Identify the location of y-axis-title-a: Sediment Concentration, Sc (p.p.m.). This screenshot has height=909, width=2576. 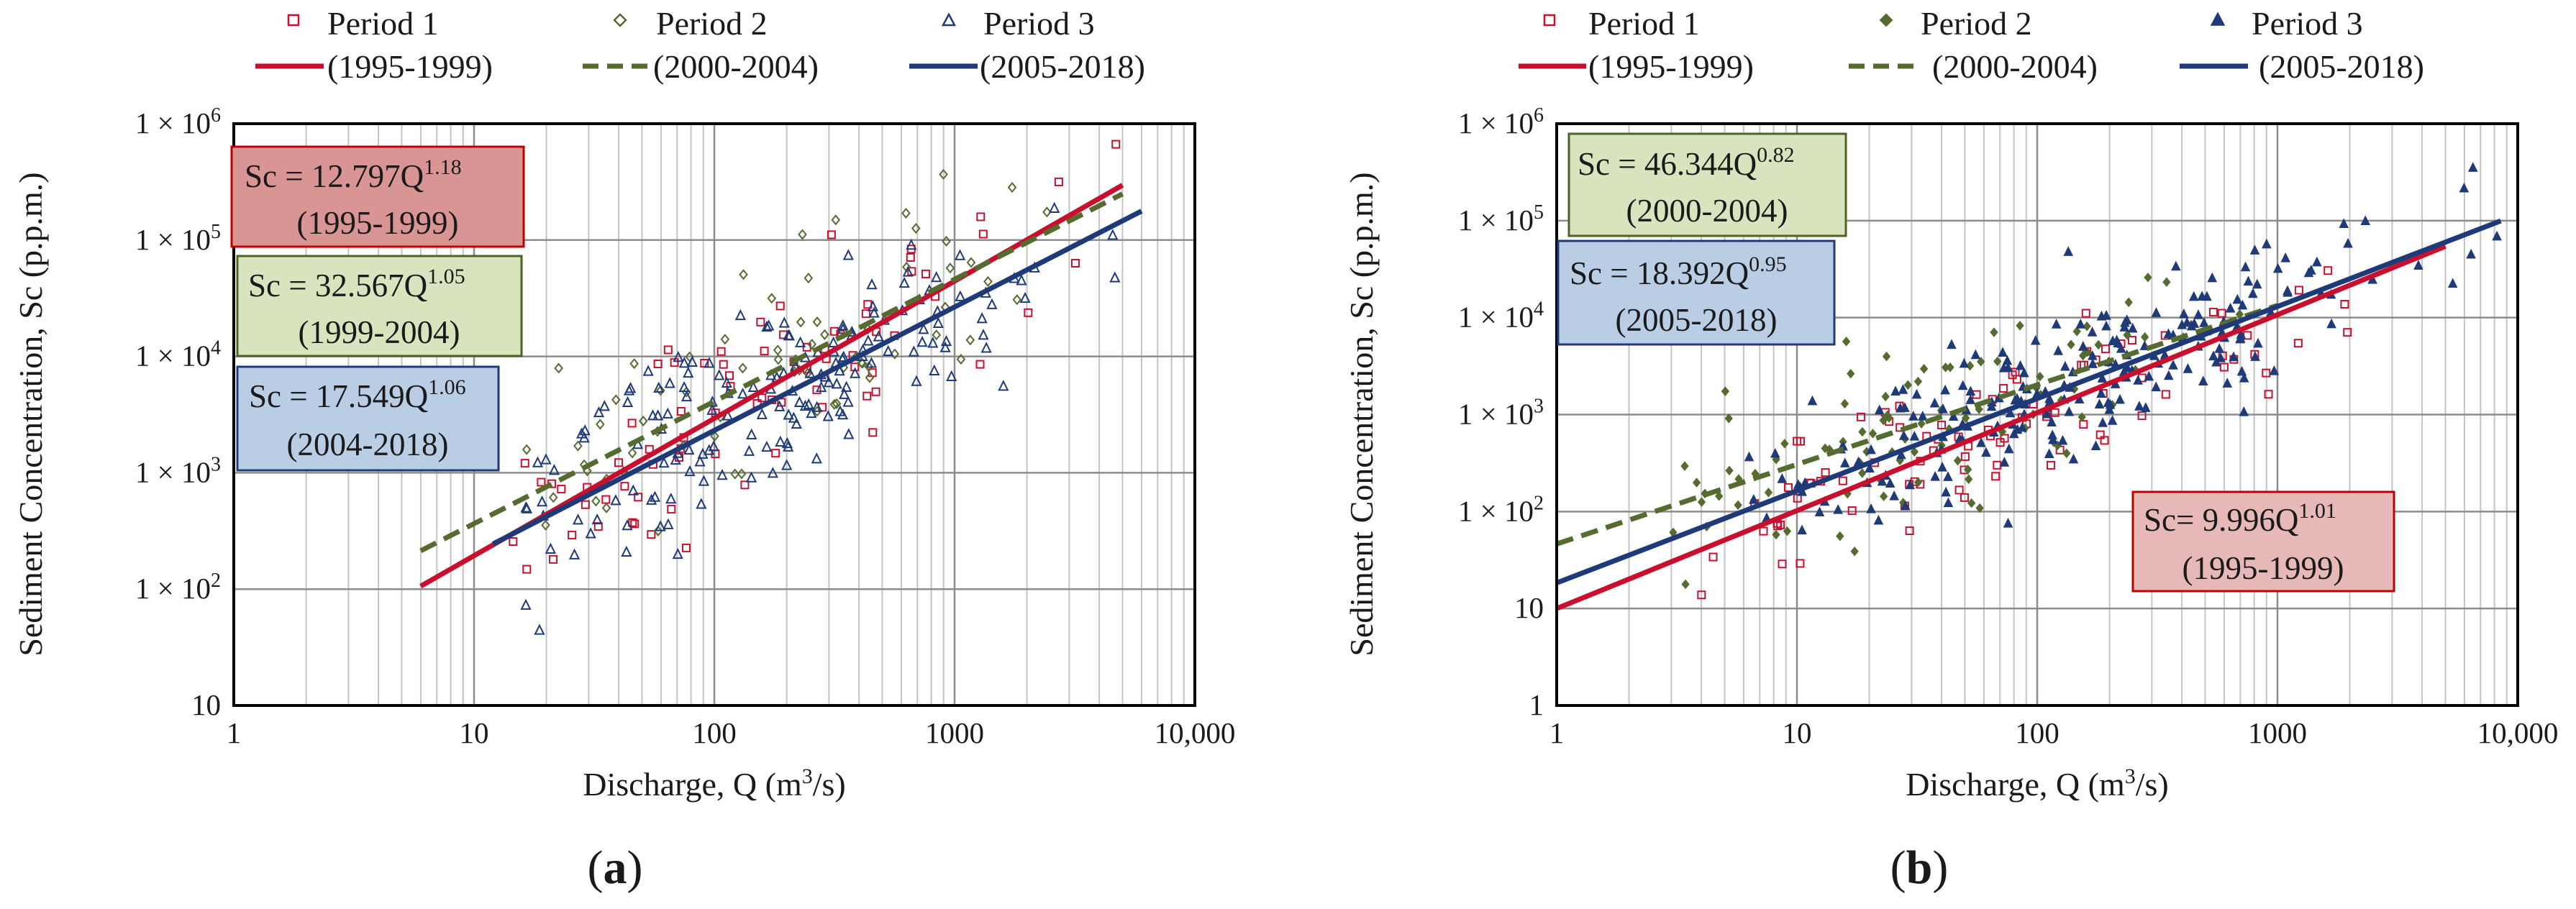
(30, 414).